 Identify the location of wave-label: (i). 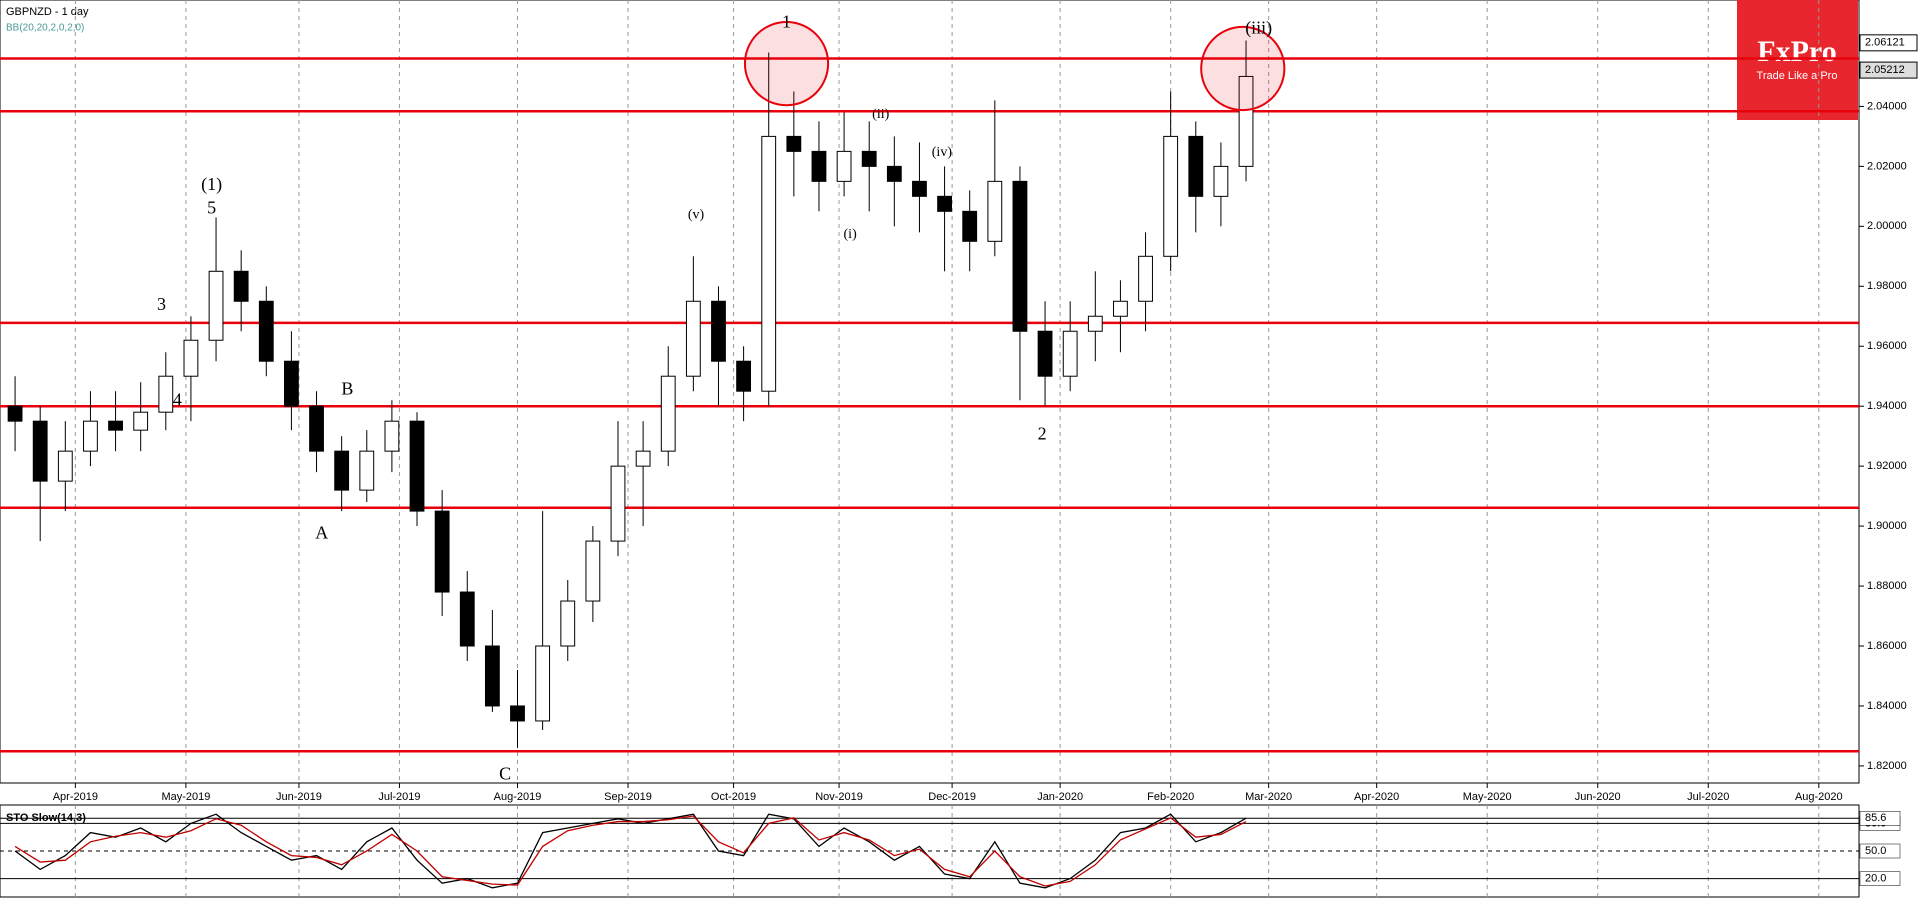
(851, 234).